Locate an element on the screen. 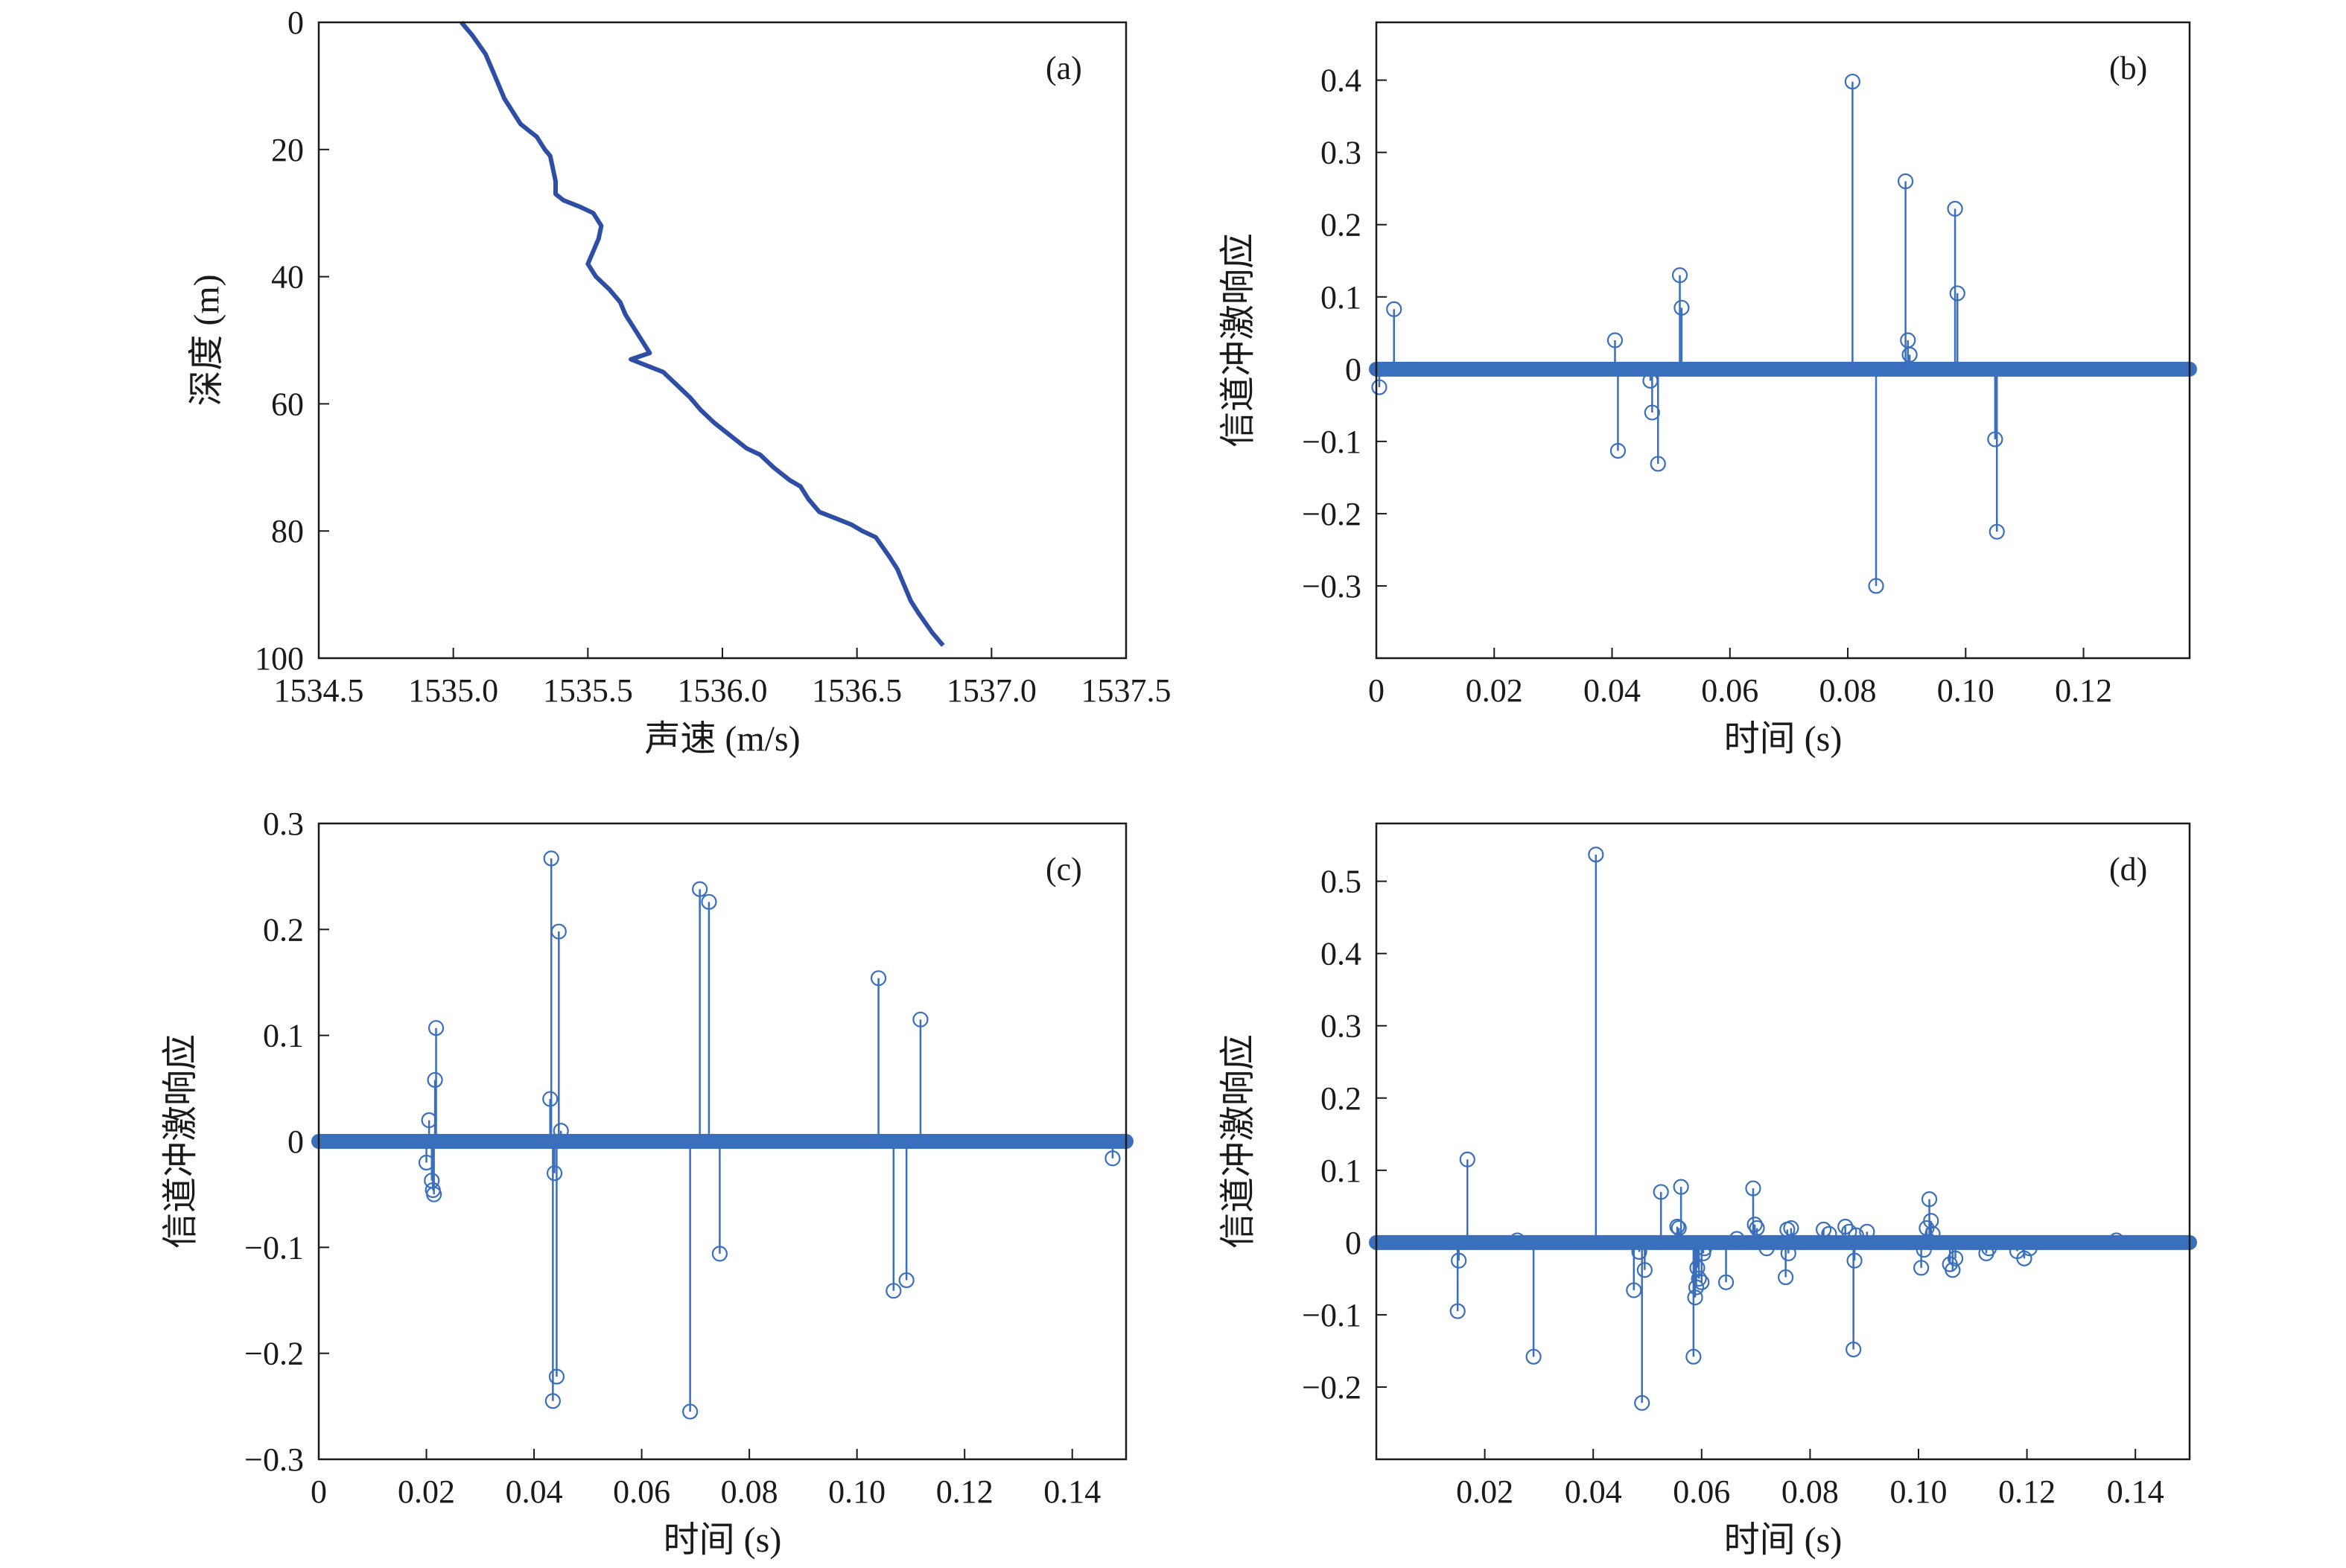 This screenshot has height=1568, width=2346. panel-tag: (b) is located at coordinates (2128, 68).